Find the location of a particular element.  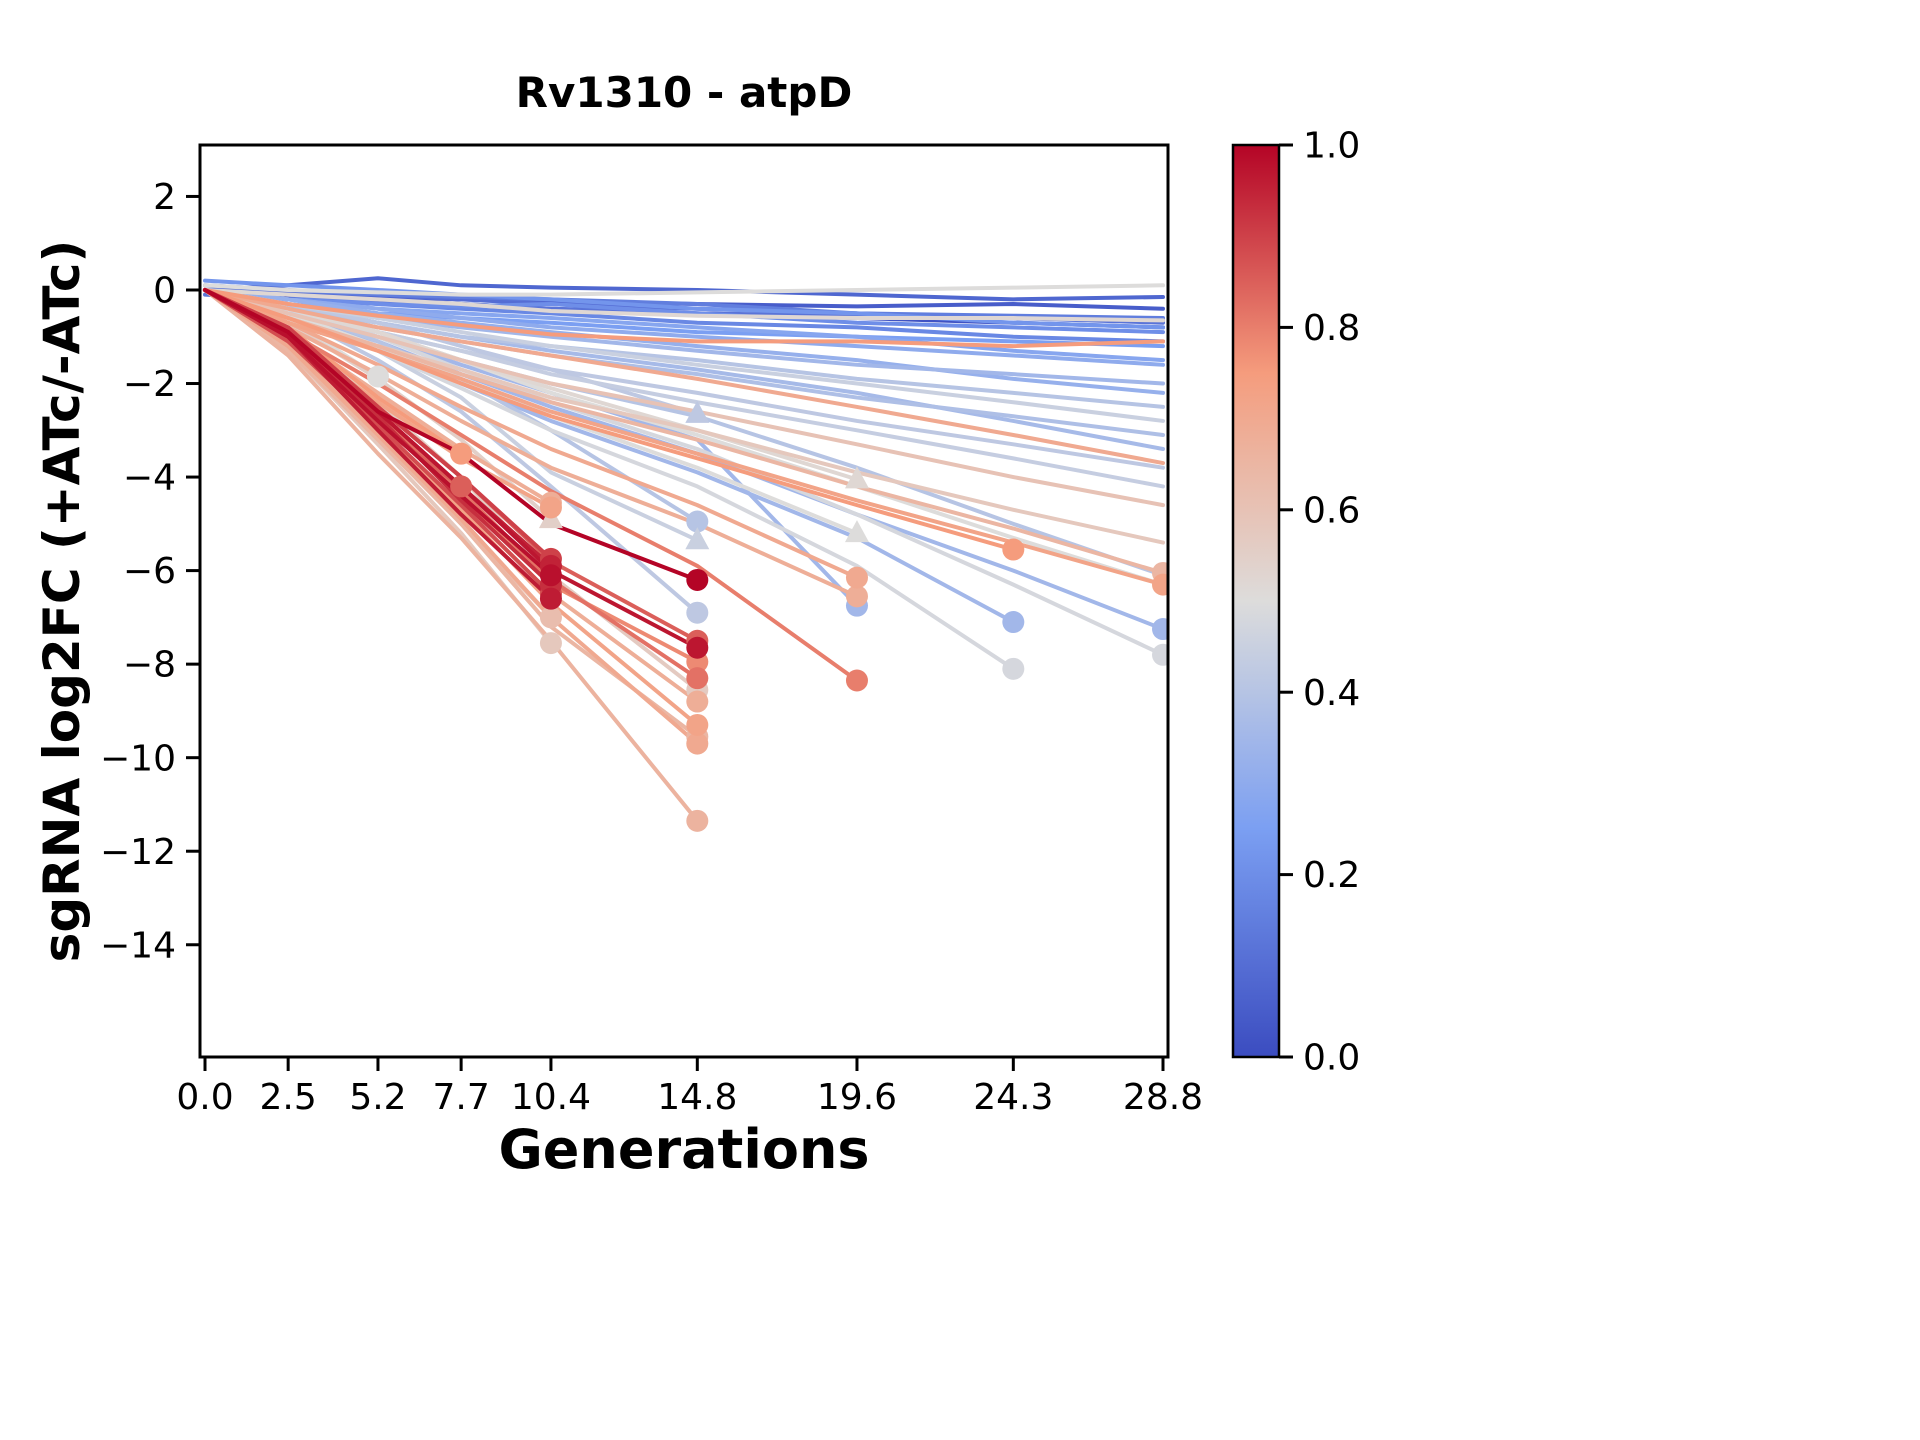

svg-text: 2 is located at coordinates (164, 197).